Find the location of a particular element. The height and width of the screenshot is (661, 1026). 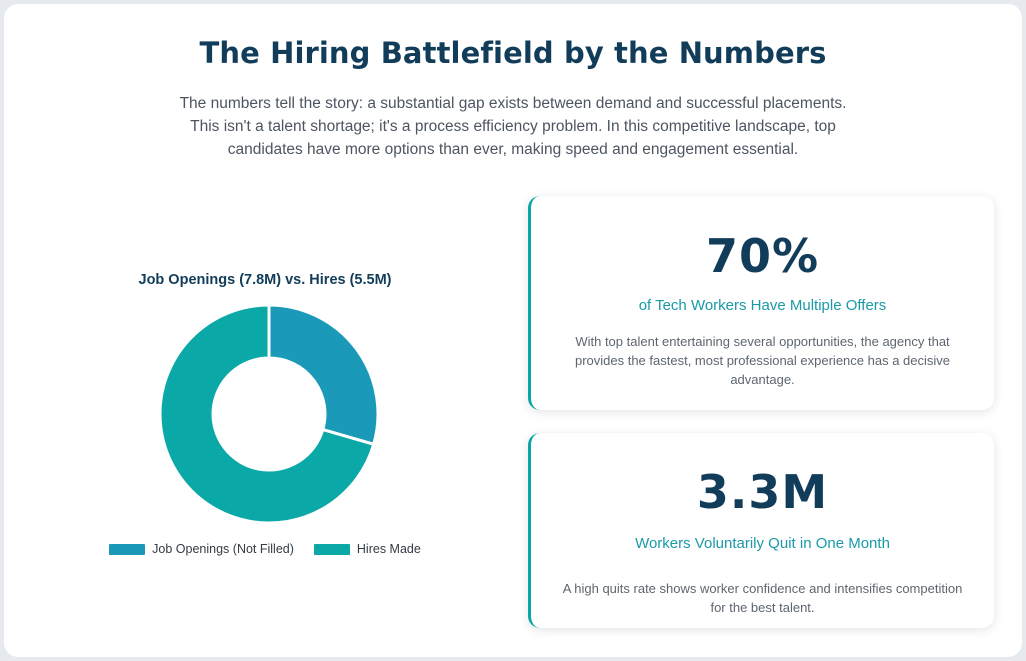

donut-slice-hires is located at coordinates (267, 414).